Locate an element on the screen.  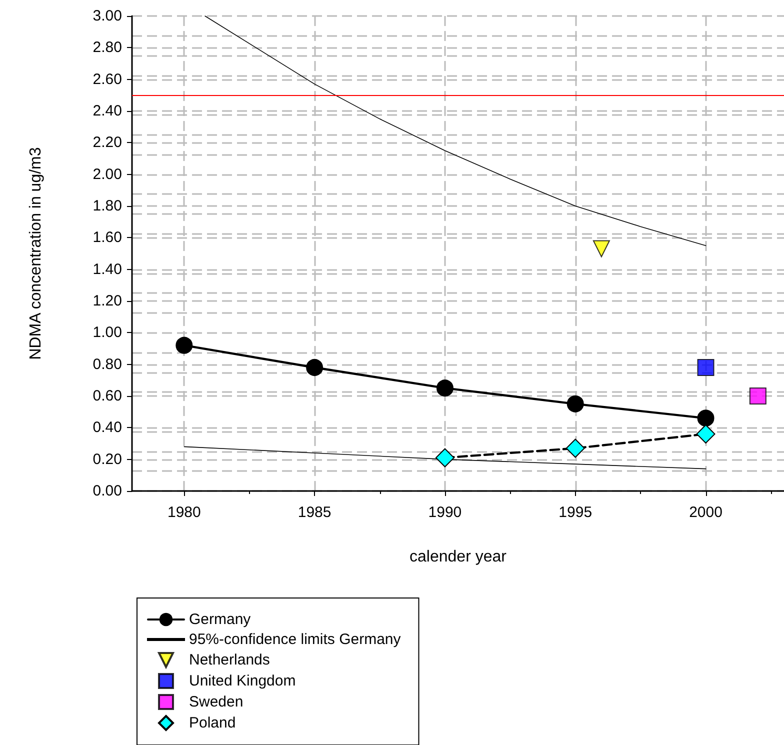
y-tick-label: 0.40 is located at coordinates (107, 427).